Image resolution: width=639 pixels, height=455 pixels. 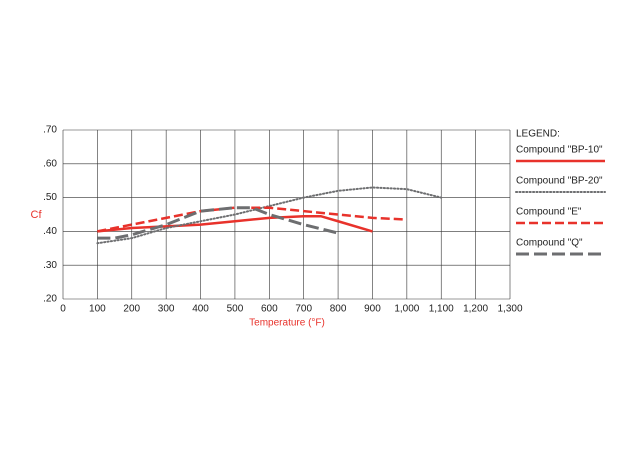 What do you see at coordinates (372, 309) in the screenshot?
I see `x-tick-label: 900` at bounding box center [372, 309].